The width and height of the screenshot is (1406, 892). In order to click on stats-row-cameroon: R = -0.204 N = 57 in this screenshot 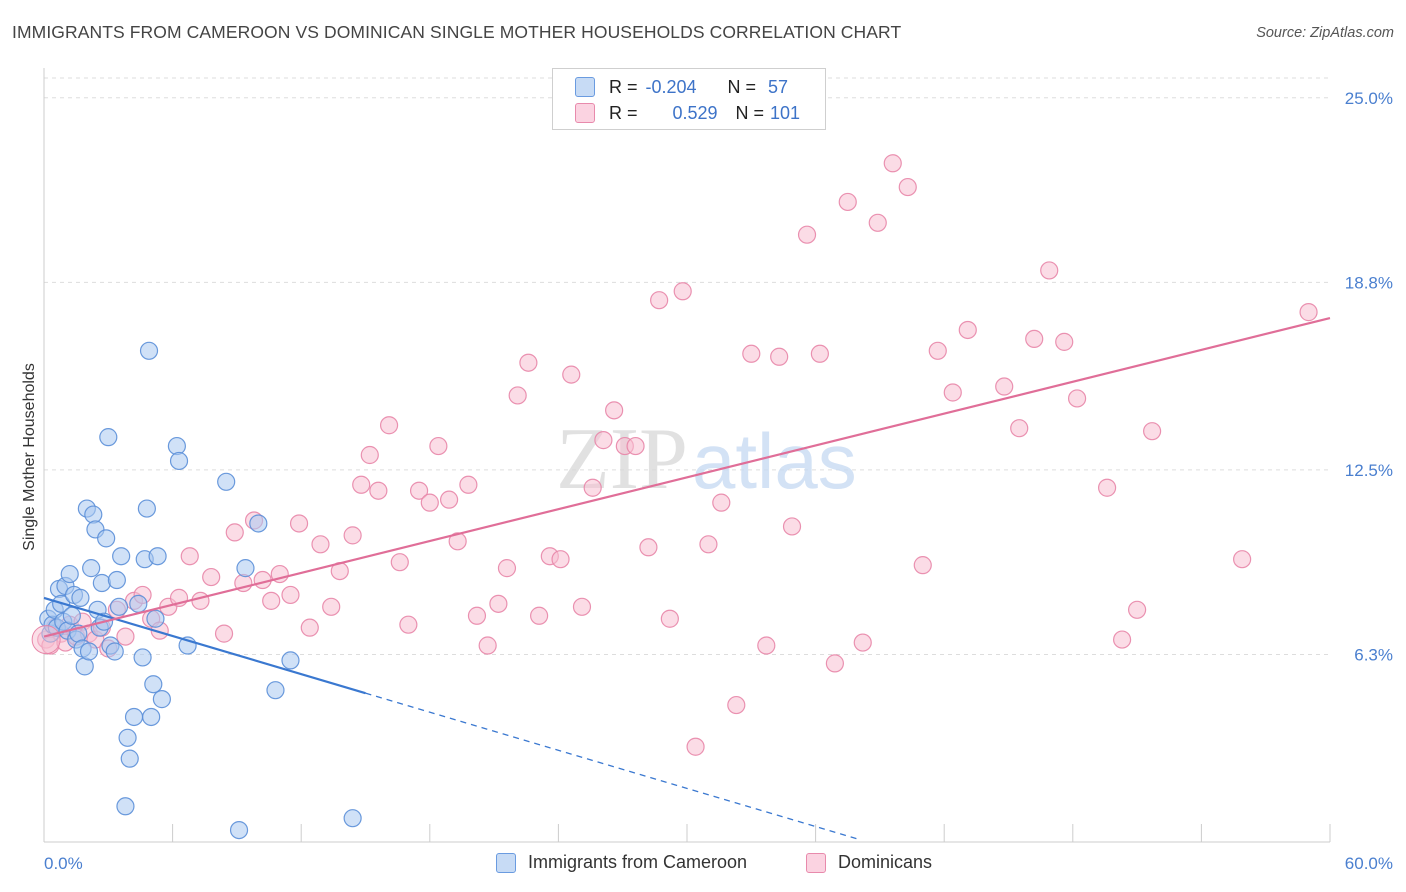, I will do `click(681, 87)`.